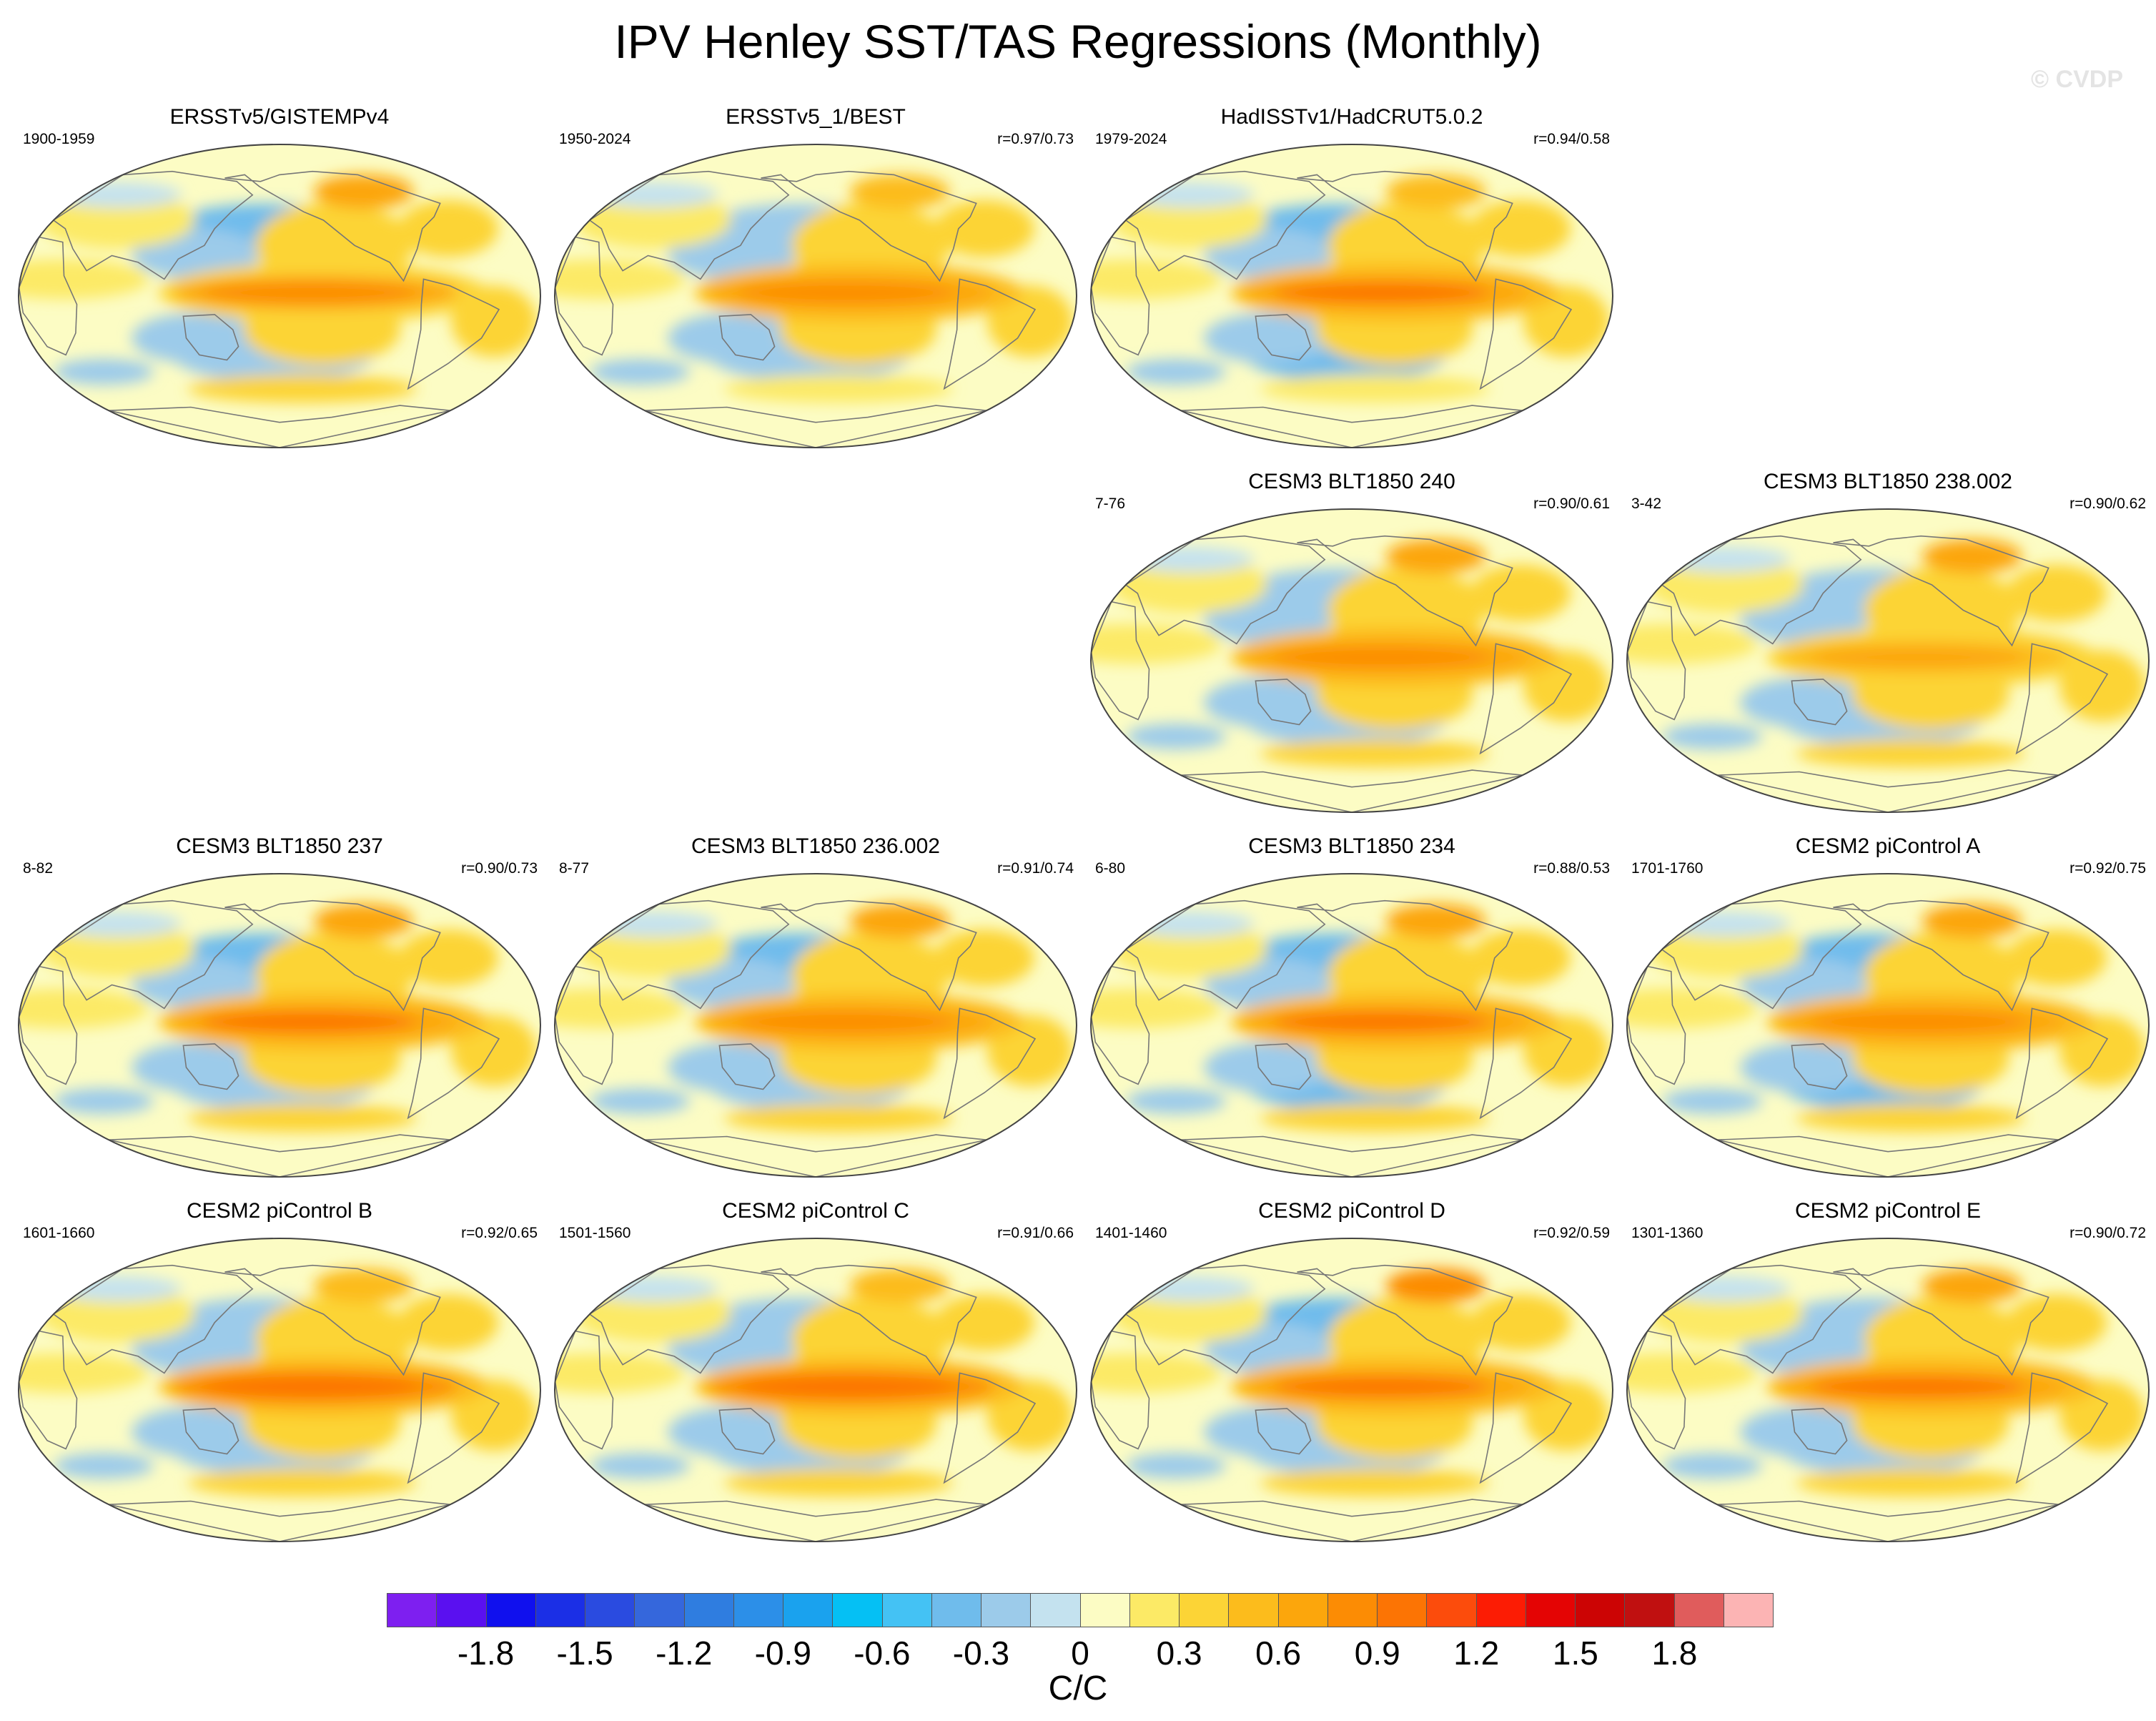 Image resolution: width=2156 pixels, height=1721 pixels. I want to click on panel-pattern-correlation: r=0.91/0.66, so click(1035, 1233).